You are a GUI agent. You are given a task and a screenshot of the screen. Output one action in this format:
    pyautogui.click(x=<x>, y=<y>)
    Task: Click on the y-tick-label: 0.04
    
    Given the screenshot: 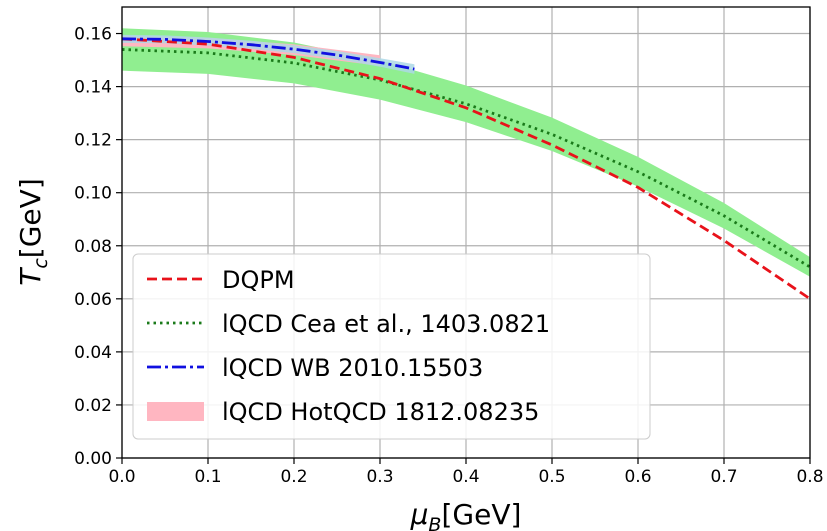 What is the action you would take?
    pyautogui.click(x=93, y=353)
    